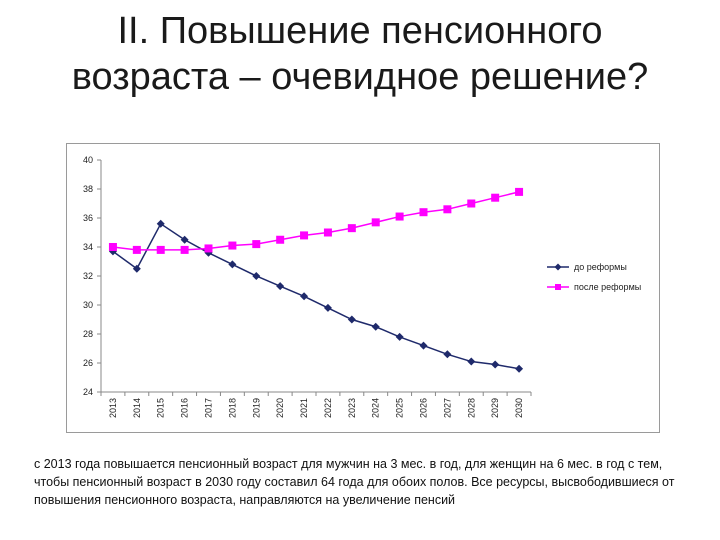 This screenshot has height=540, width=720. What do you see at coordinates (447, 408) in the screenshot?
I see `x-tick-label: 2027` at bounding box center [447, 408].